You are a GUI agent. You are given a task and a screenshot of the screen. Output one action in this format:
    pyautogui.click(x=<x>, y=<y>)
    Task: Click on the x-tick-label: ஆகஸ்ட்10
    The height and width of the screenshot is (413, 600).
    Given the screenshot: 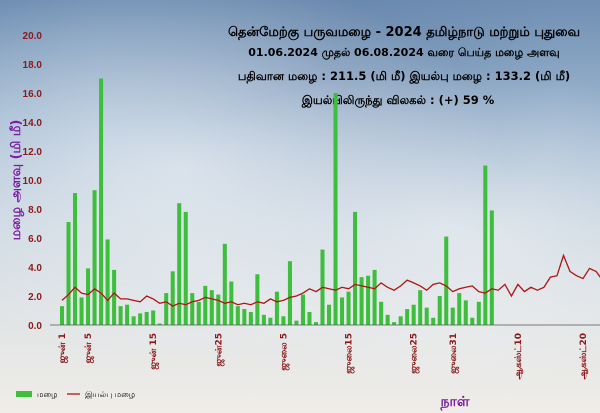 What is the action you would take?
    pyautogui.click(x=519, y=356)
    